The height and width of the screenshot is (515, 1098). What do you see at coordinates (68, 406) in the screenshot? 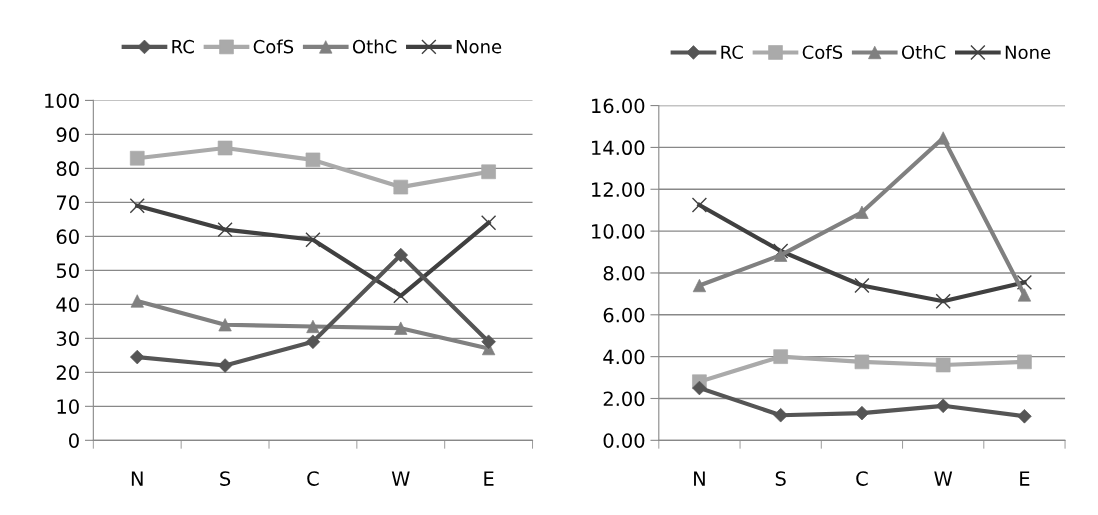
I see `y-tick-label: 10` at bounding box center [68, 406].